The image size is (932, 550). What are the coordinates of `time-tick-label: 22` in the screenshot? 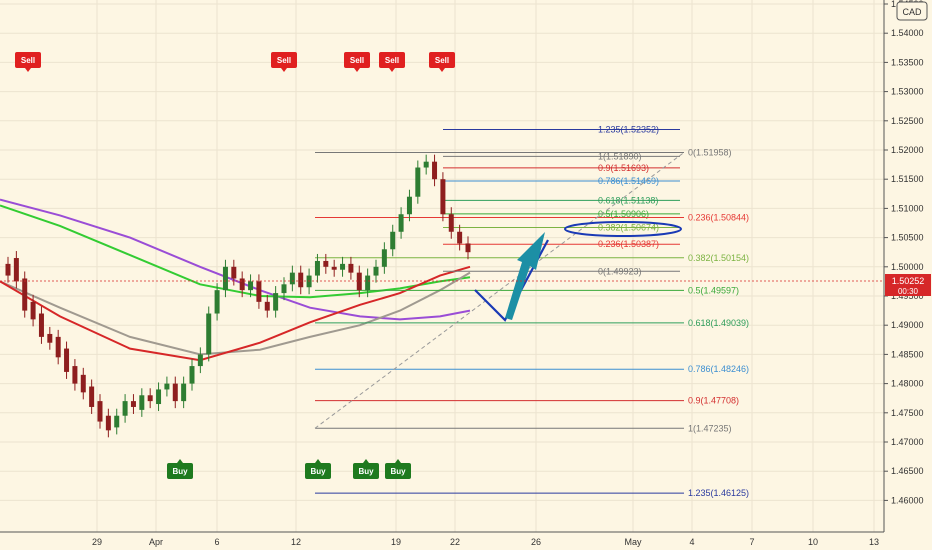 It's located at (455, 542).